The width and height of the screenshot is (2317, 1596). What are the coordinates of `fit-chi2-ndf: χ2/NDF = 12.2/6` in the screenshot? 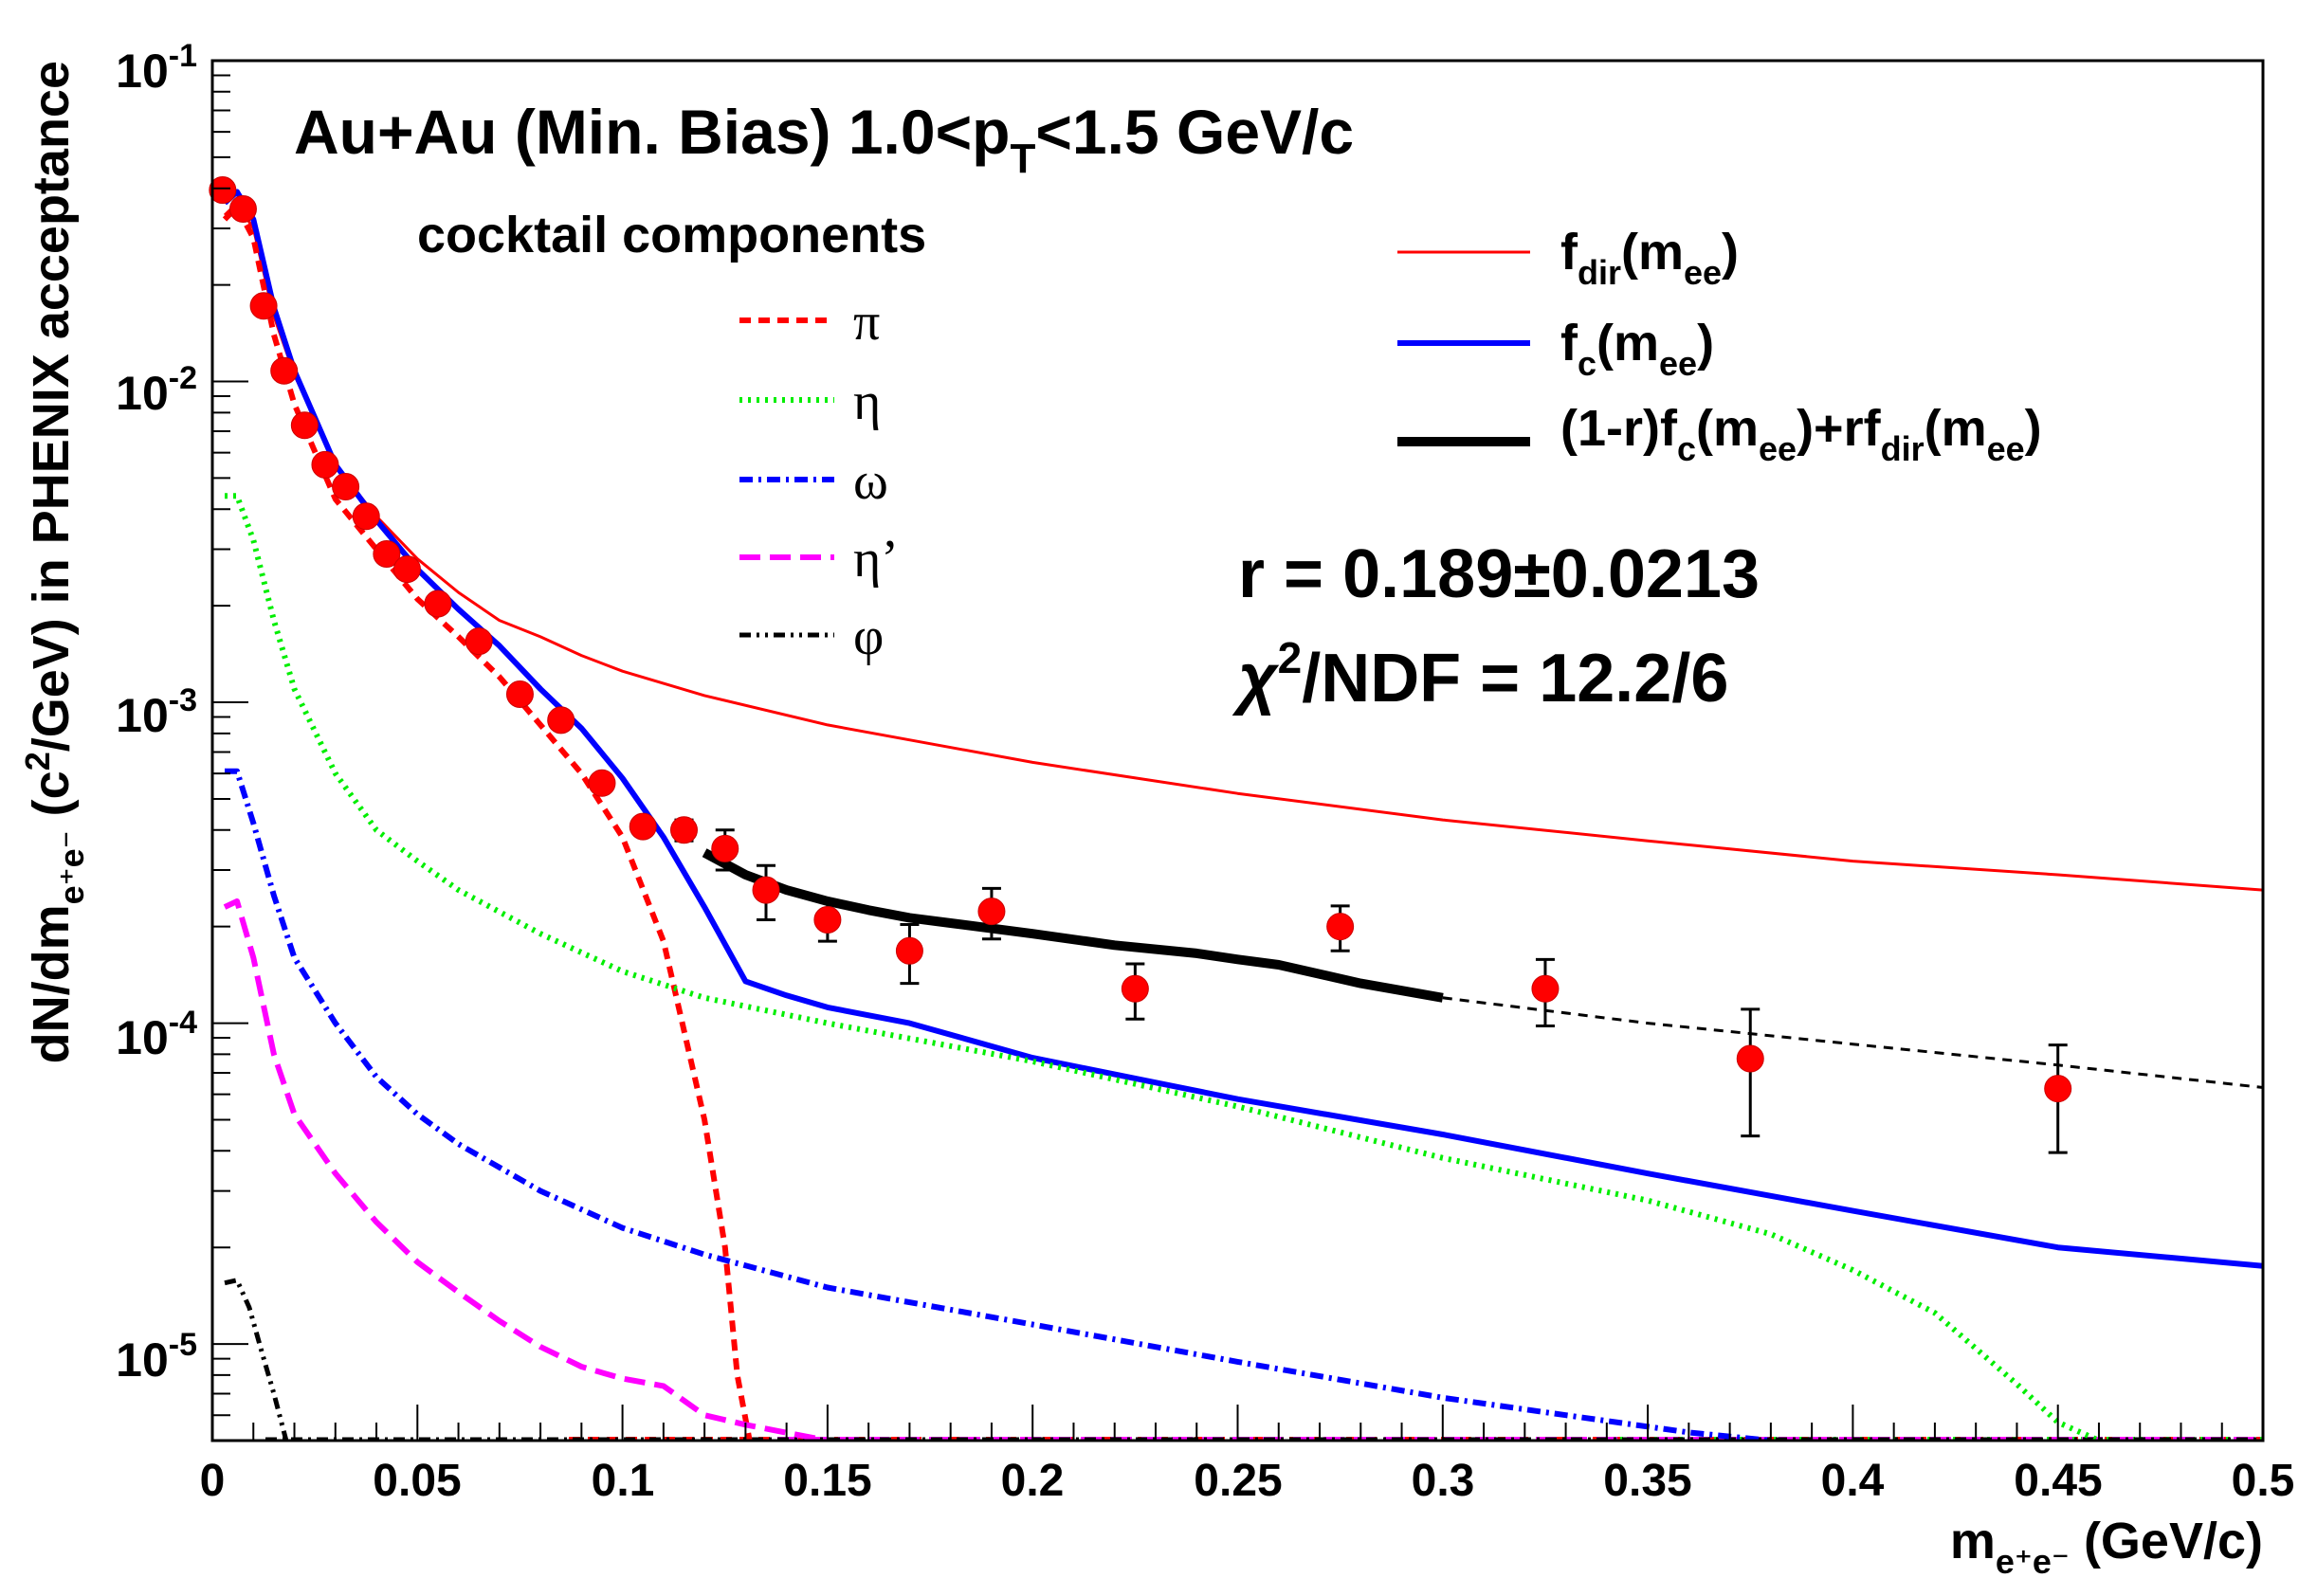 It's located at (1479, 675).